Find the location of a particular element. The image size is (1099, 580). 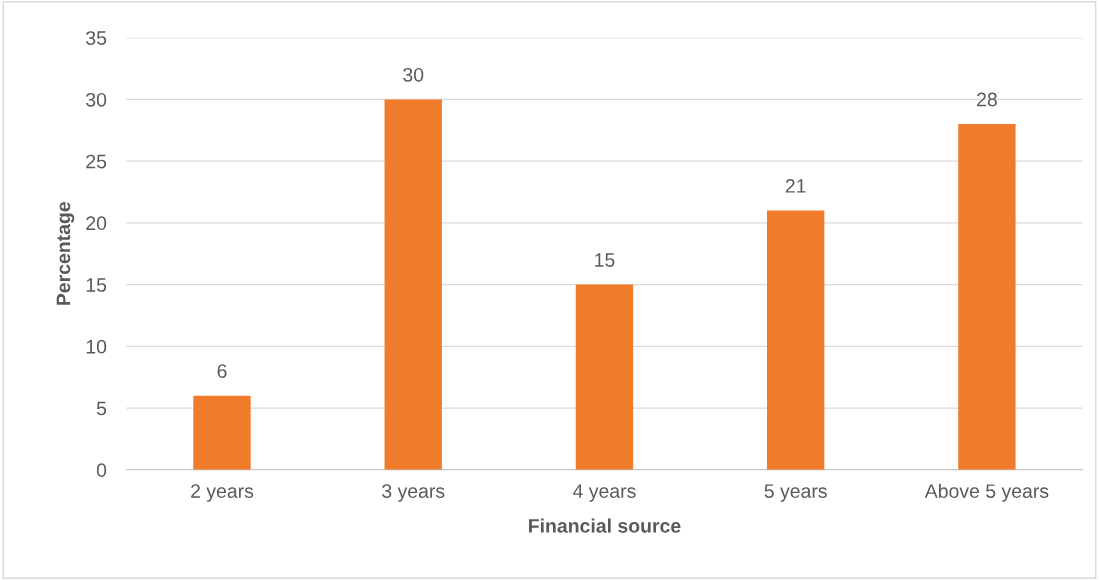

data-label: 6 is located at coordinates (222, 371).